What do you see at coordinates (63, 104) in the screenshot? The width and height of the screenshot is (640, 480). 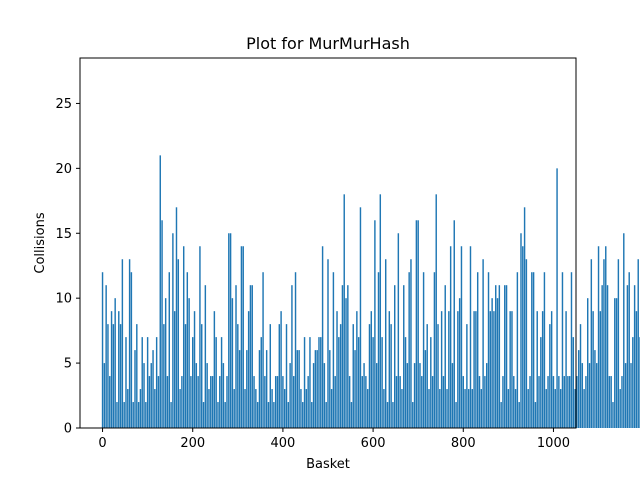 I see `y-tick-label: 25` at bounding box center [63, 104].